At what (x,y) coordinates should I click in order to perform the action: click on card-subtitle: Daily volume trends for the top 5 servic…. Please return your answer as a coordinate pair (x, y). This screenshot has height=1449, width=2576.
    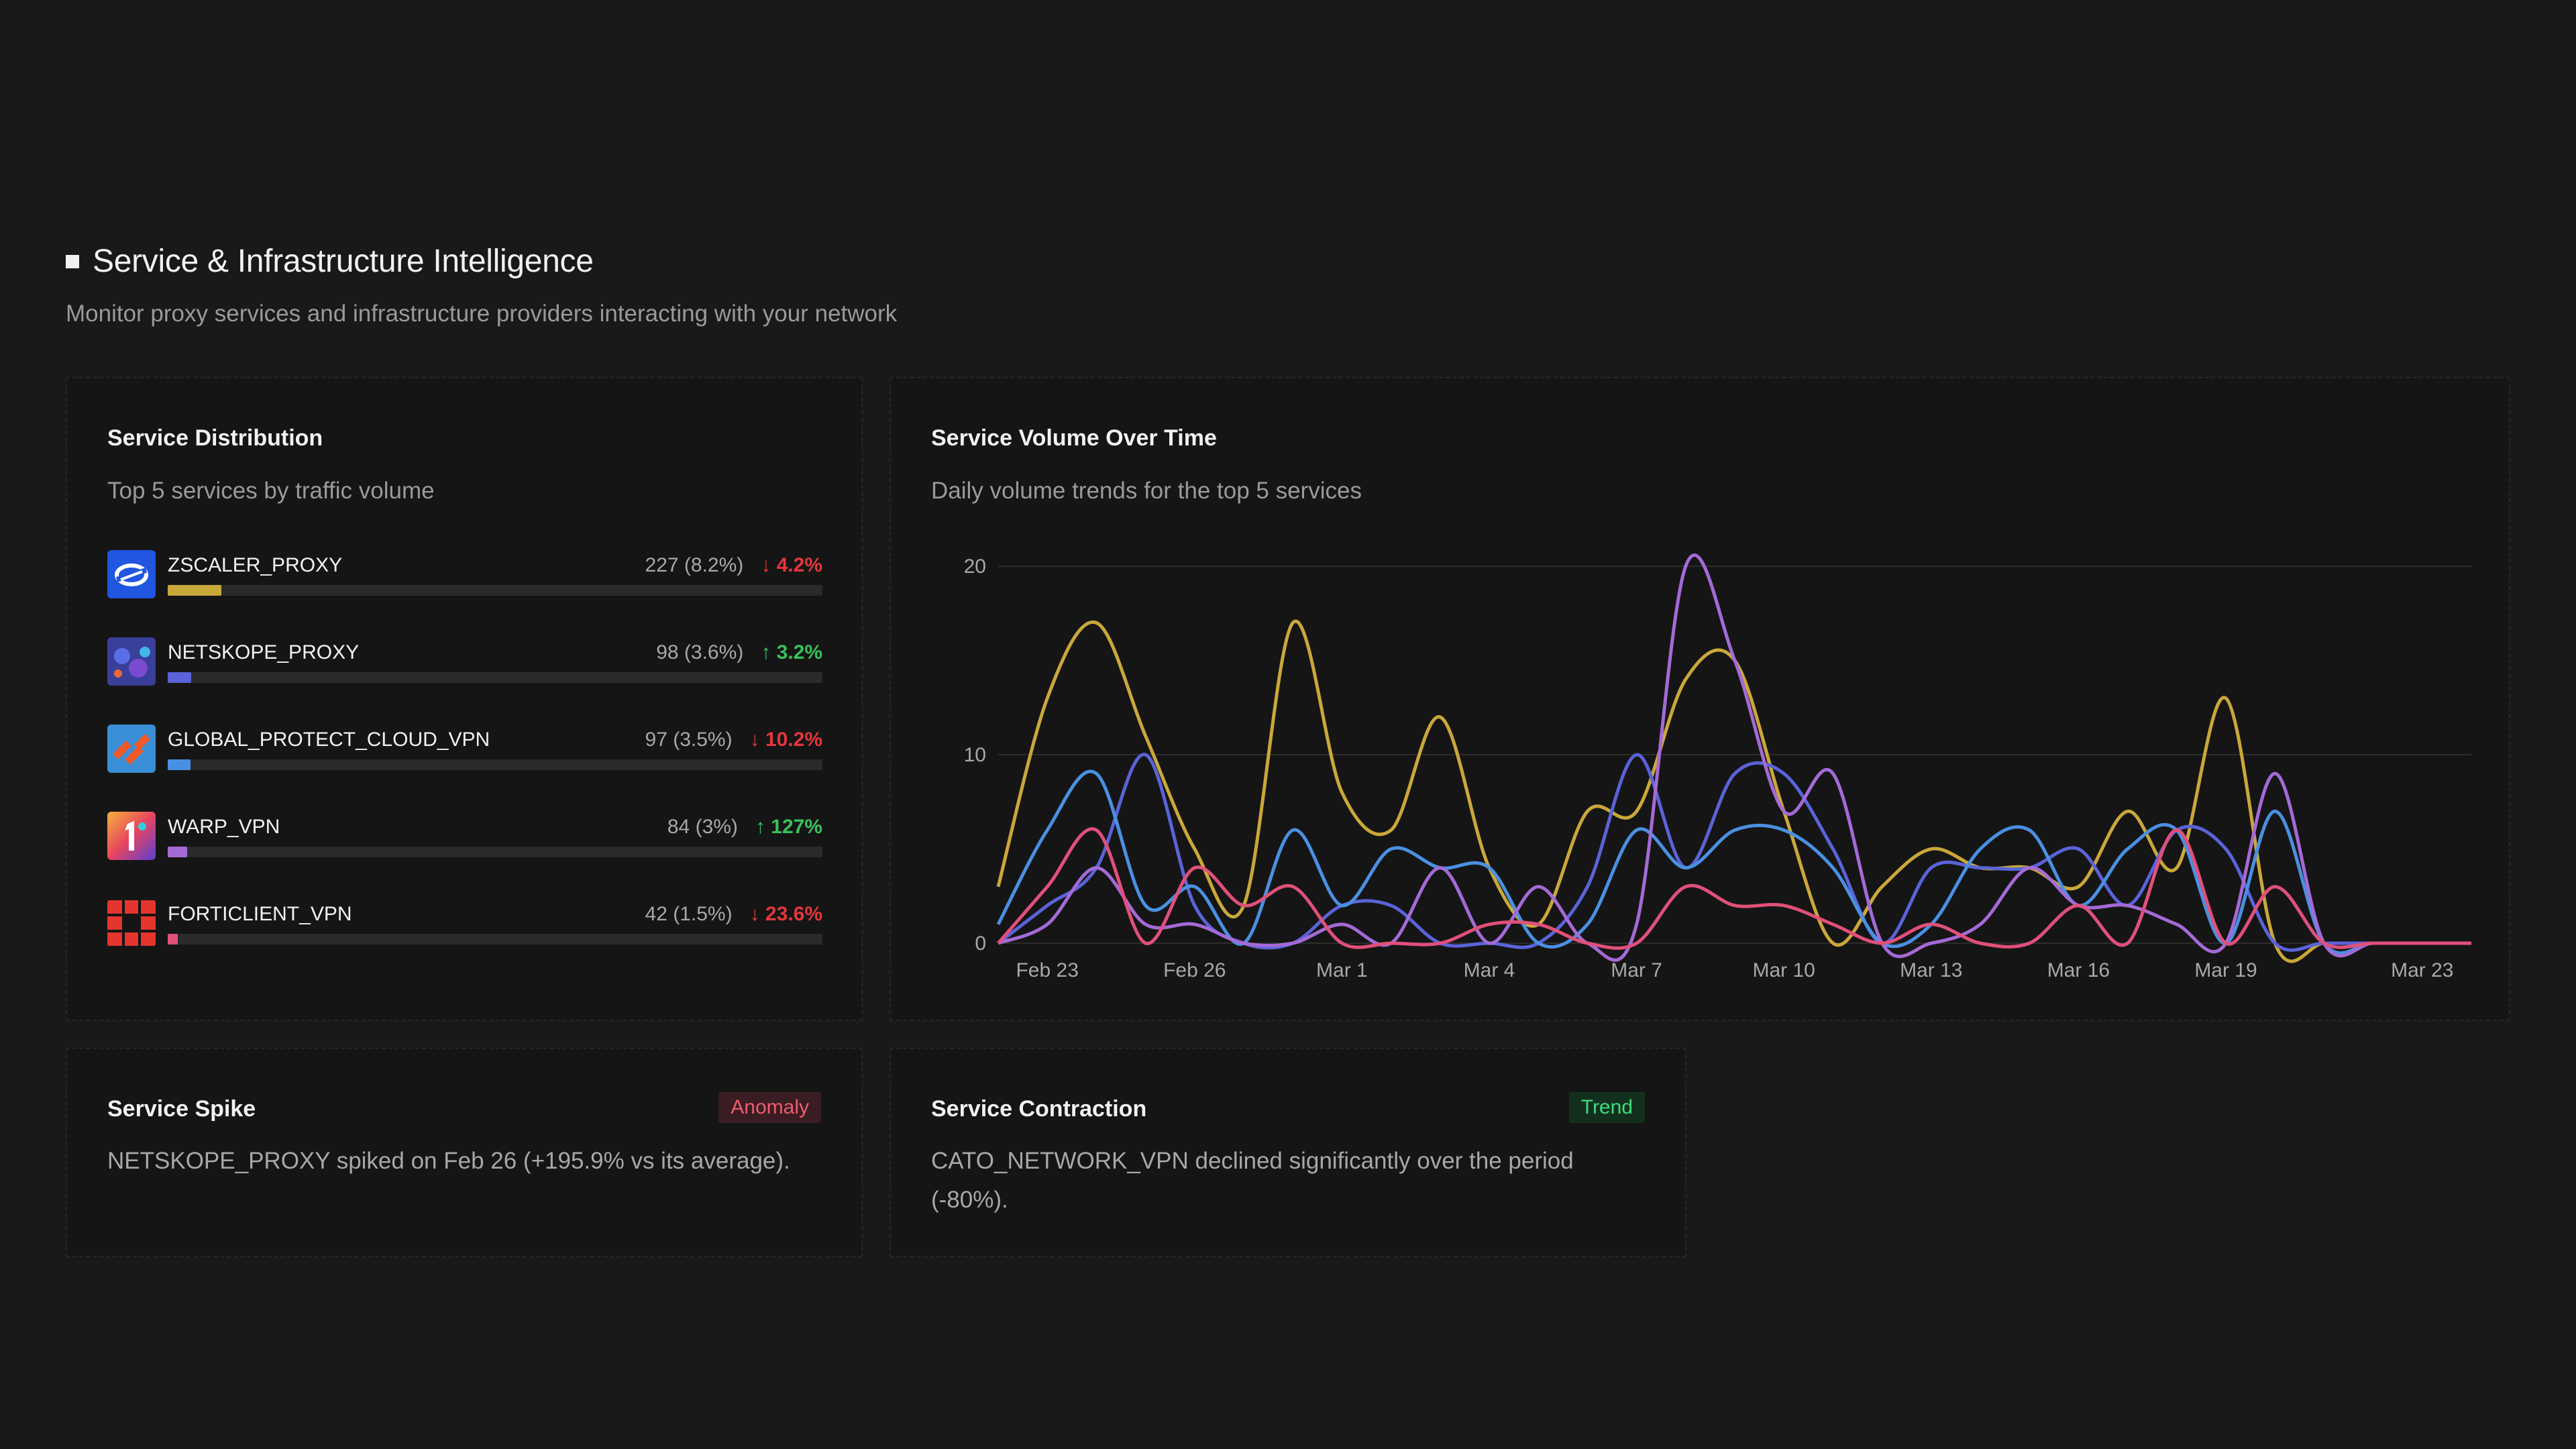
    Looking at the image, I should click on (1146, 491).